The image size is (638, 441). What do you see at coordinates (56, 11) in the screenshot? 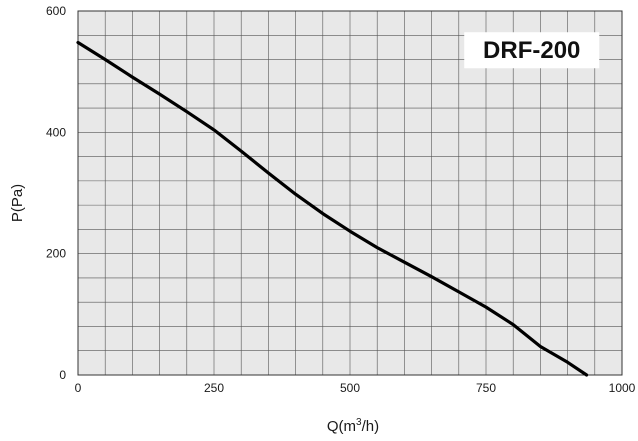
I see `y-tick-label: 600` at bounding box center [56, 11].